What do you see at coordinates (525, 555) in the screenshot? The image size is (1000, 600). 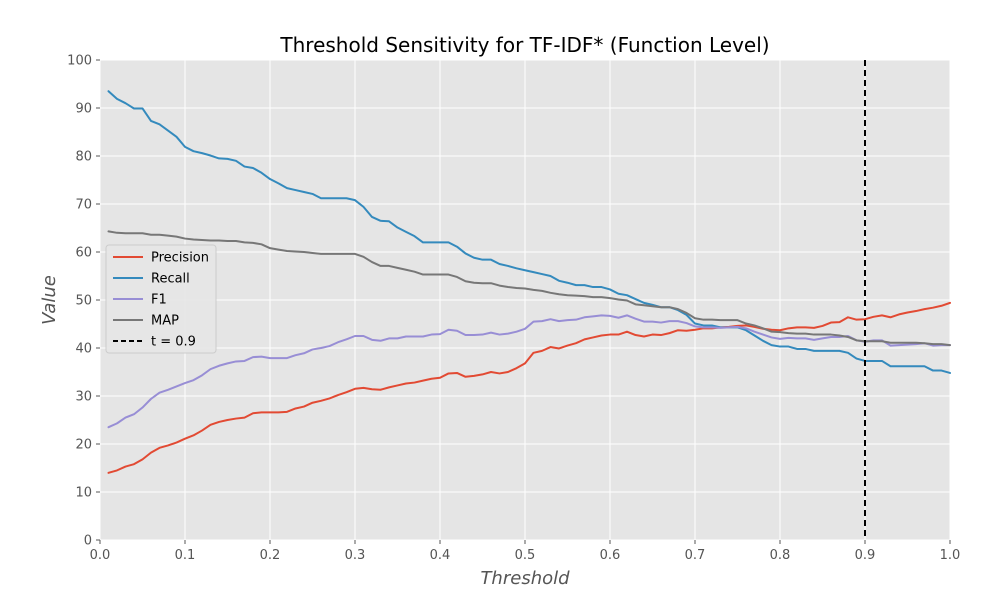 I see `x-tick-label: 0.5` at bounding box center [525, 555].